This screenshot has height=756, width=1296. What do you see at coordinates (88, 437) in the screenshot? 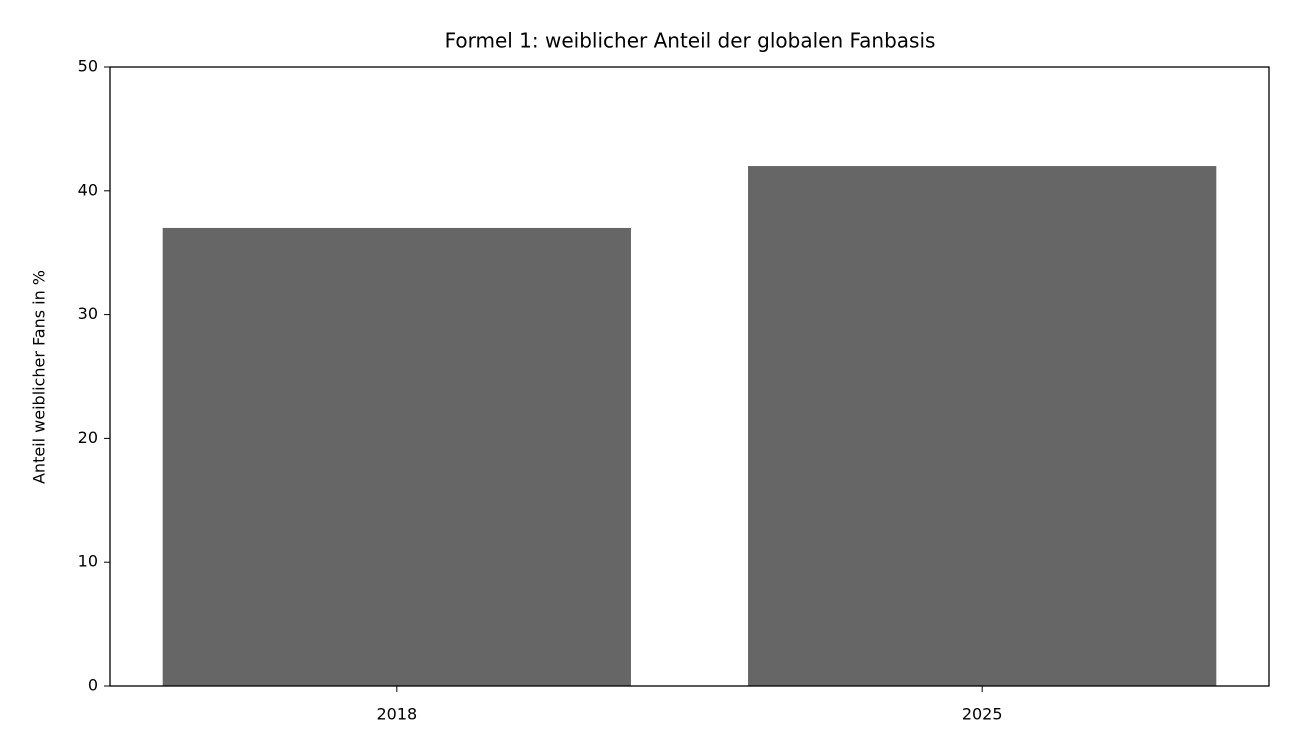
I see `y-tick-label: 20` at bounding box center [88, 437].